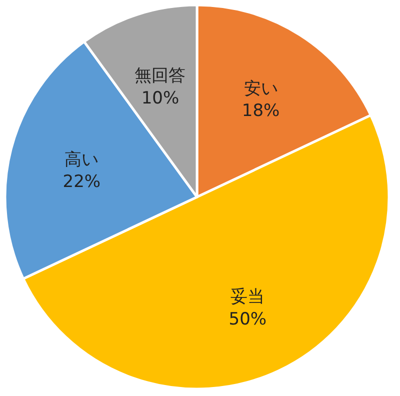 The width and height of the screenshot is (400, 396). Describe the element at coordinates (81, 160) in the screenshot. I see `slice-label: 高い` at that location.